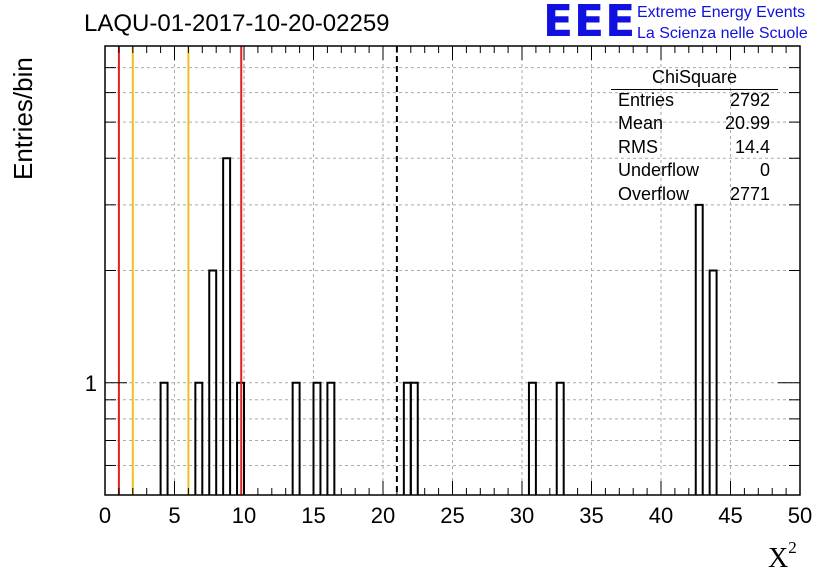 The image size is (836, 575). Describe the element at coordinates (237, 23) in the screenshot. I see `chart-title: LAQU-01-2017-10-20-02259` at that location.